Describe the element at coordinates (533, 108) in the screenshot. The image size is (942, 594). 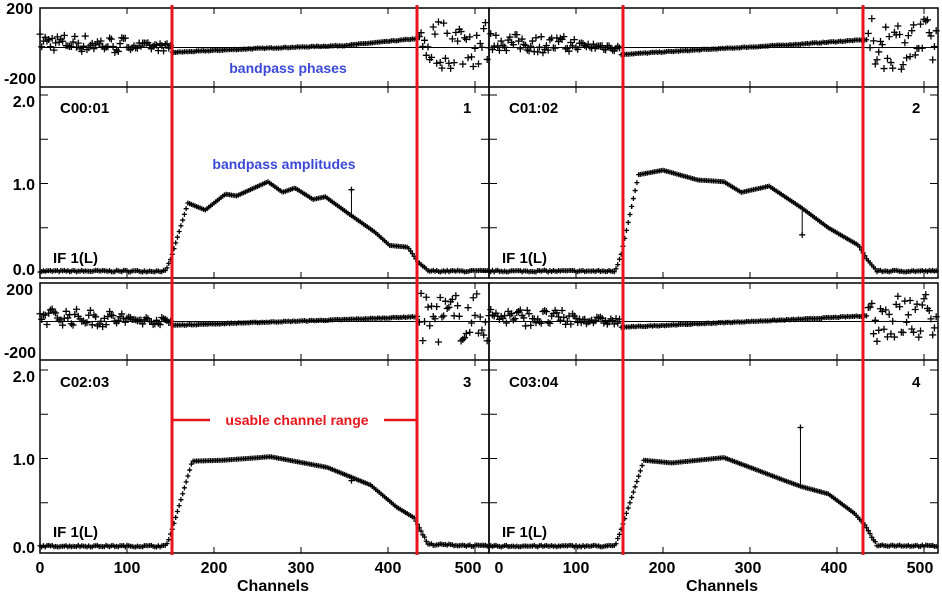
I see `baseline-label-2: C01:02` at that location.